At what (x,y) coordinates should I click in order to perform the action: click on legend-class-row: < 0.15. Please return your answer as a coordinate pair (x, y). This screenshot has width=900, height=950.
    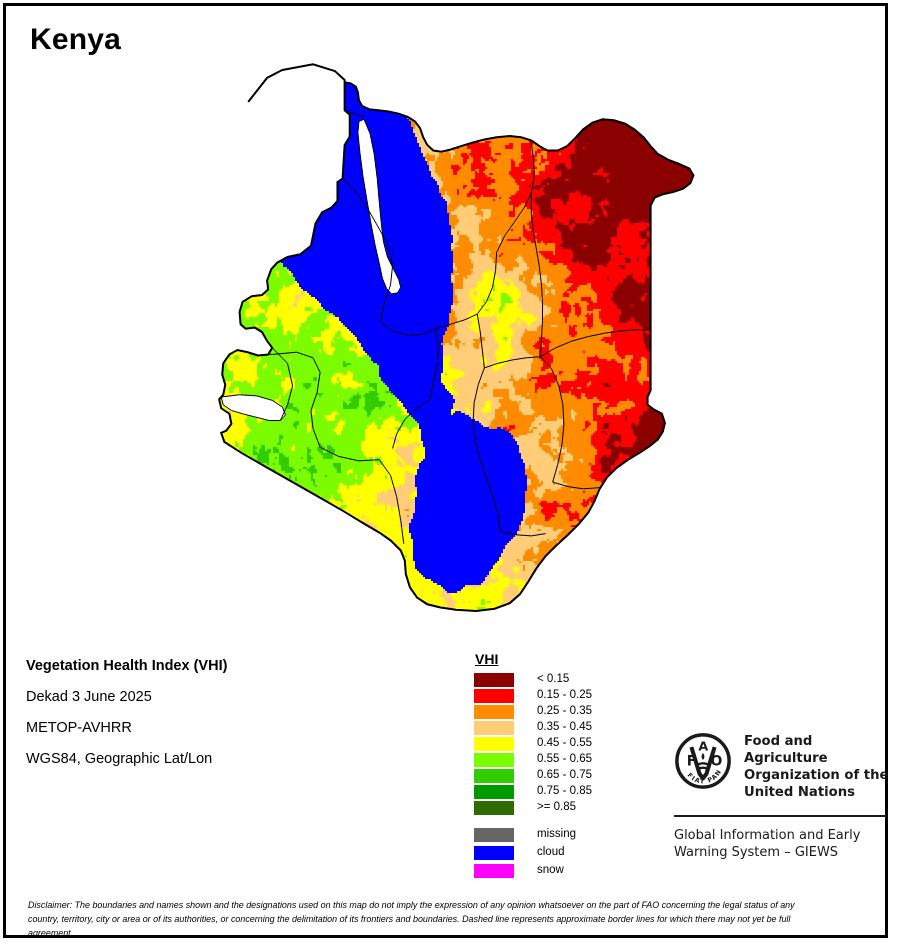
    Looking at the image, I should click on (569, 679).